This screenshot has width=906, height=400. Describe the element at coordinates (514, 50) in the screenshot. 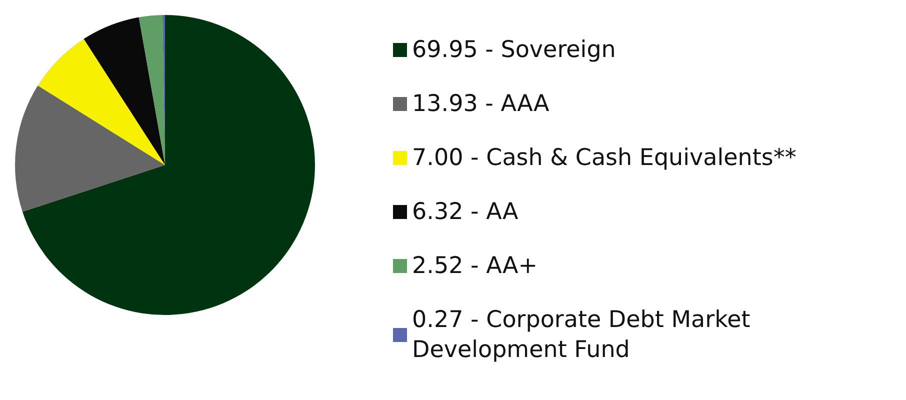

I see `legend-label: 69.95 - Sovereign` at that location.